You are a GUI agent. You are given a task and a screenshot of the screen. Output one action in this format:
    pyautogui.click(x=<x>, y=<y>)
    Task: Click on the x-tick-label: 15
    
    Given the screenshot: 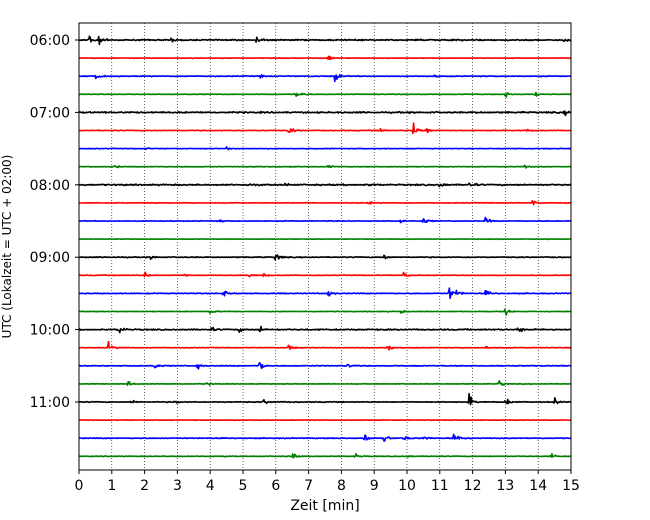 What is the action you would take?
    pyautogui.click(x=571, y=486)
    